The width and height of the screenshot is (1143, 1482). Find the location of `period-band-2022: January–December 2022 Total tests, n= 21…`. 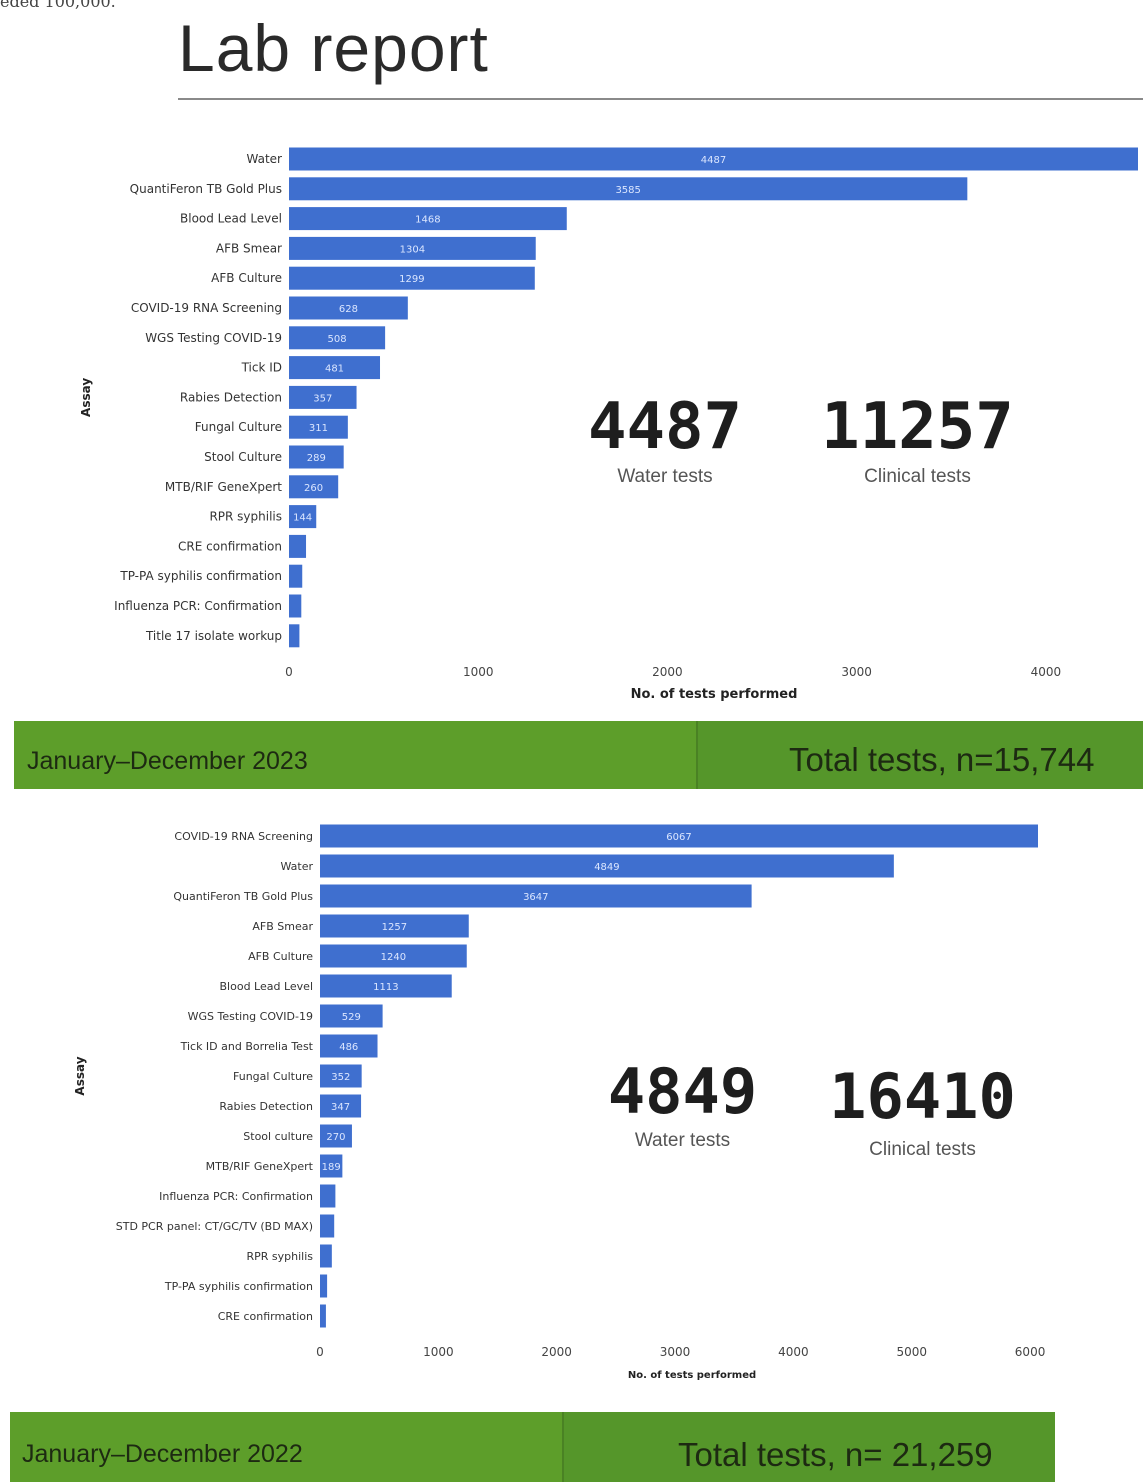

period-band-2022: January–December 2022 Total tests, n= 21… is located at coordinates (532, 1447).